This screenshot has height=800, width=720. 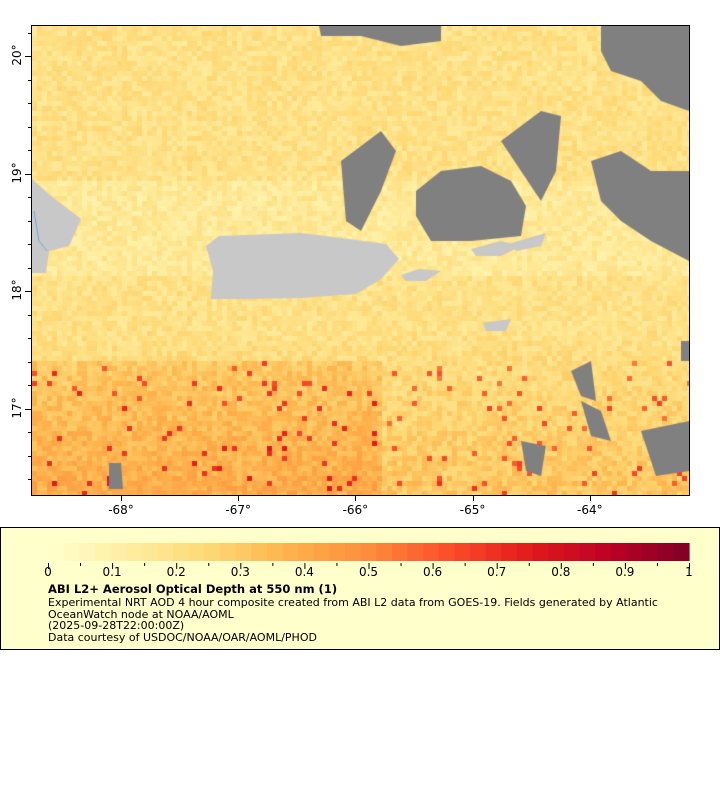 I want to click on colorbar-label: 0.4, so click(x=304, y=572).